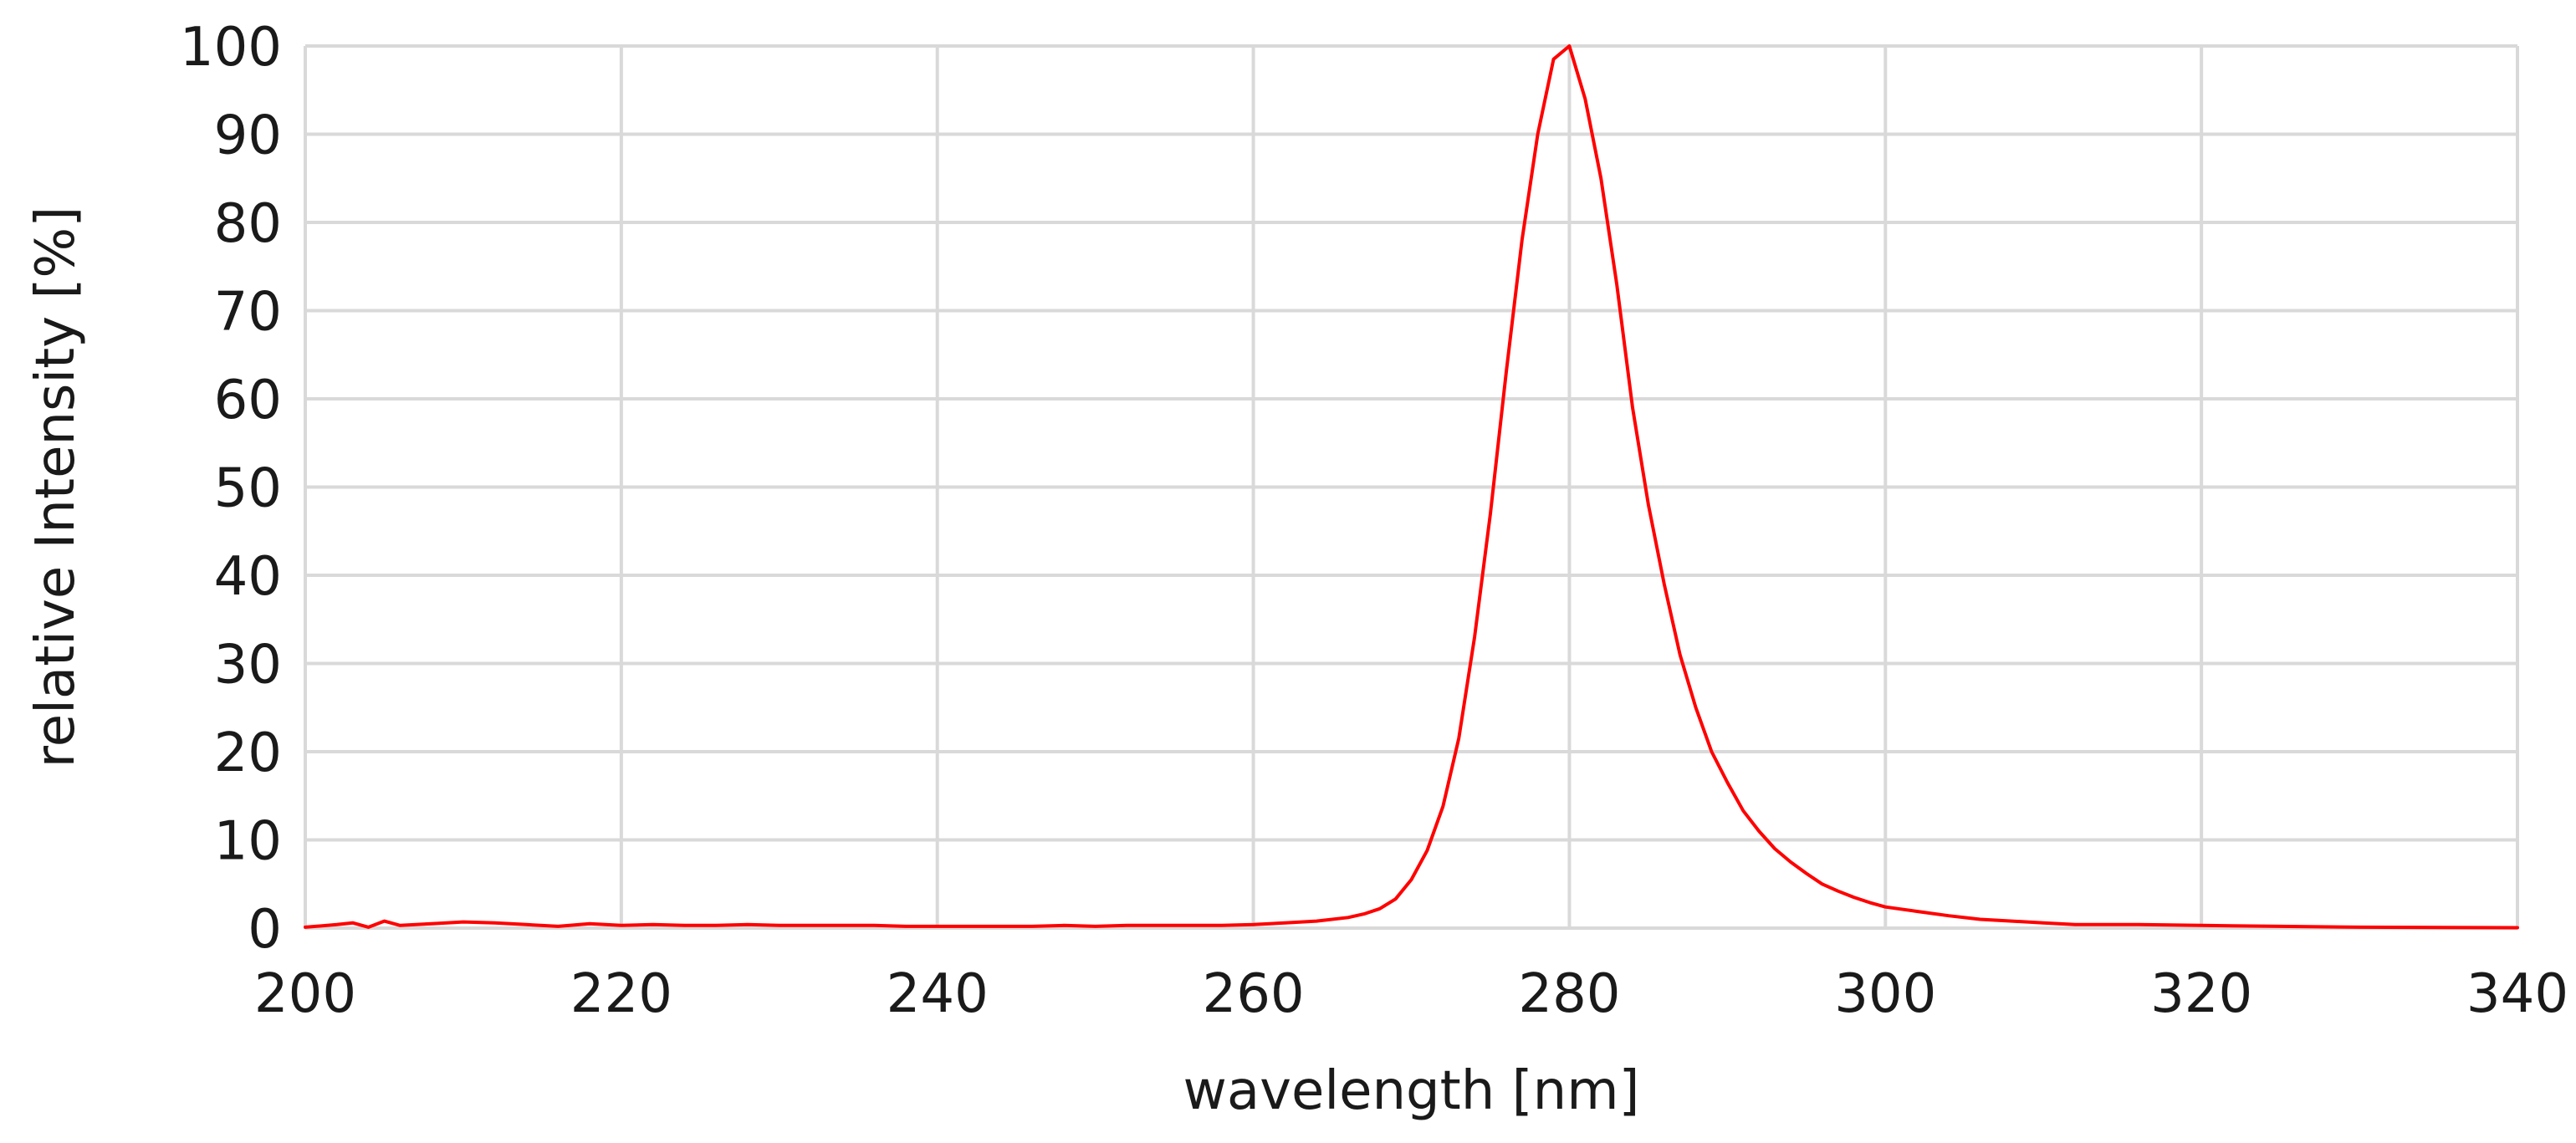 Image resolution: width=2576 pixels, height=1143 pixels. I want to click on x-tick-labels: 200 220 240 260 280 300 320 340, so click(1411, 994).